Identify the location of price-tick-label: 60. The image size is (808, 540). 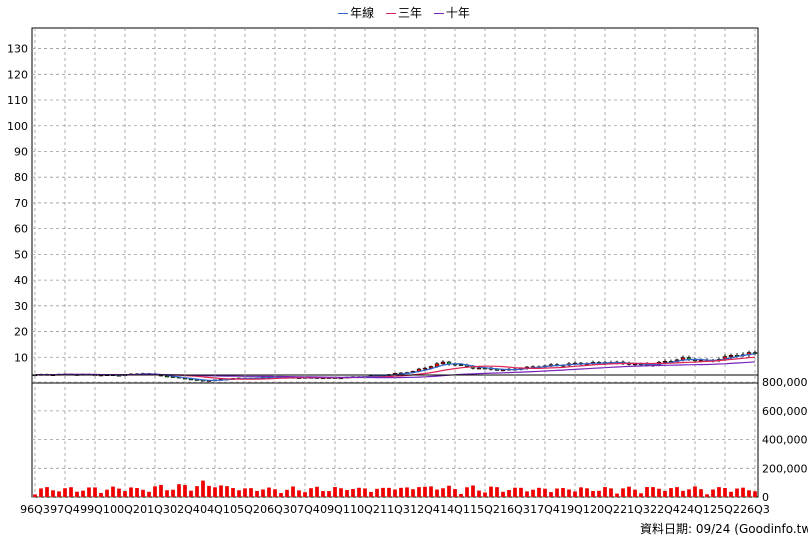
(21, 229).